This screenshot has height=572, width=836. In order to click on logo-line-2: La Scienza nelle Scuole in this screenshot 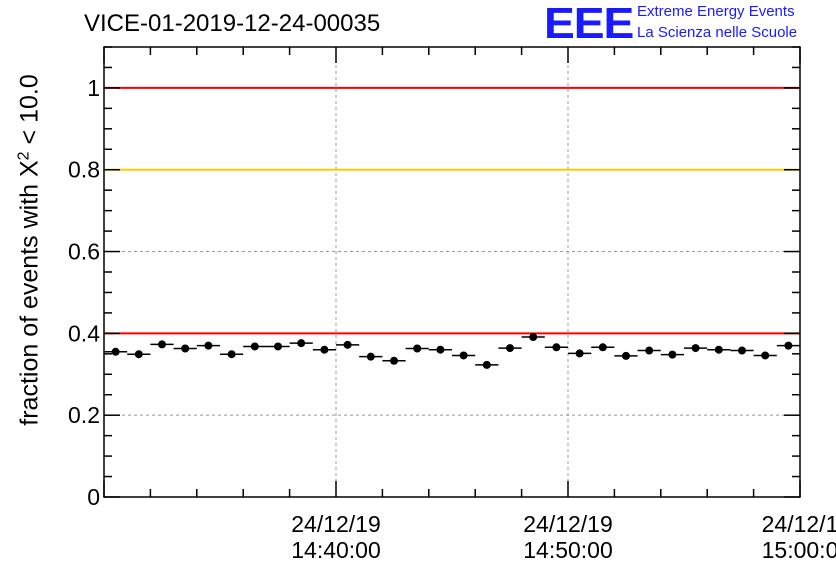, I will do `click(717, 32)`.